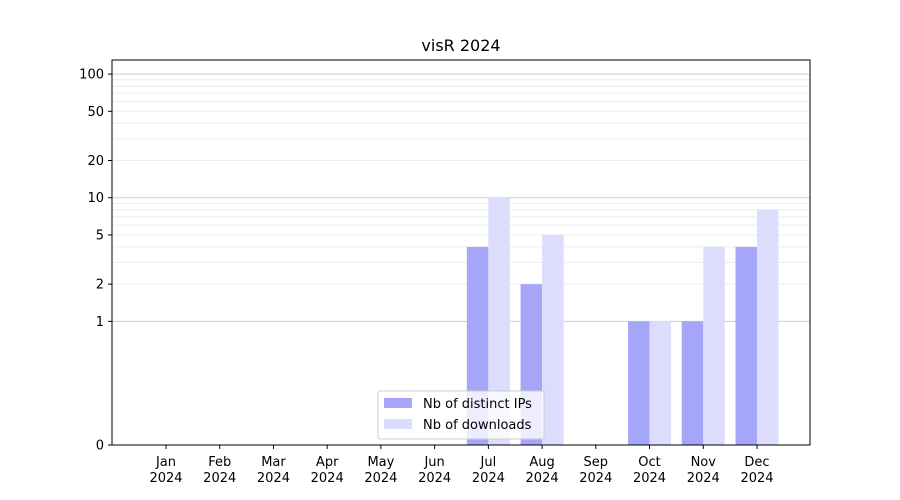 The image size is (900, 500). Describe the element at coordinates (95, 161) in the screenshot. I see `y-tick-label: 20` at that location.